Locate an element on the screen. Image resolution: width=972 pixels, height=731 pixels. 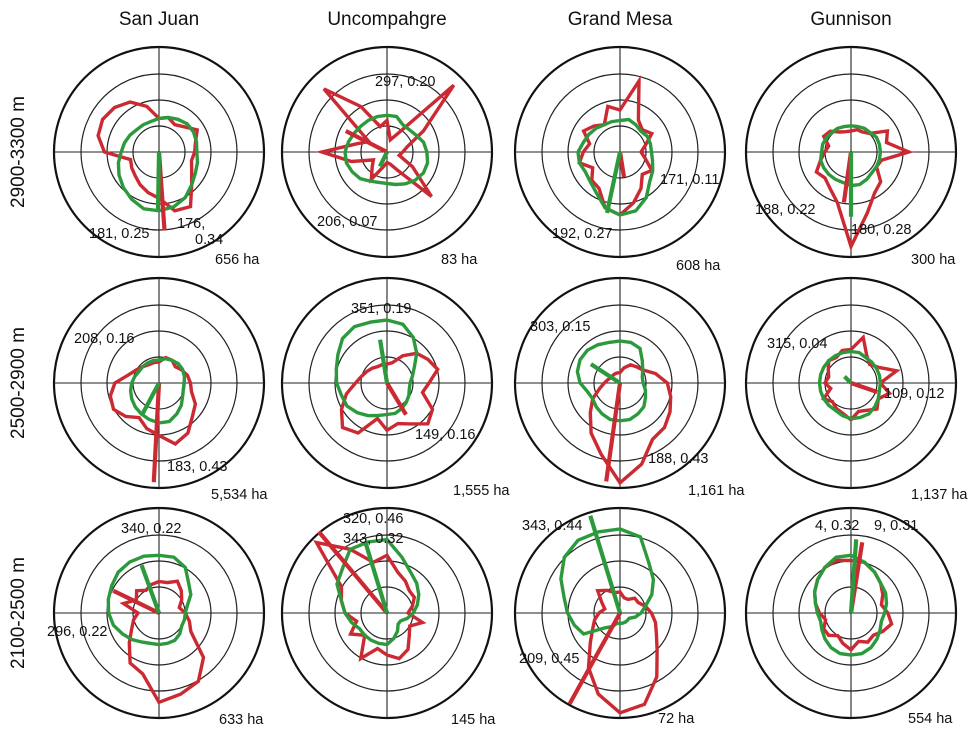
vector-annotation: 0.34 is located at coordinates (209, 240).